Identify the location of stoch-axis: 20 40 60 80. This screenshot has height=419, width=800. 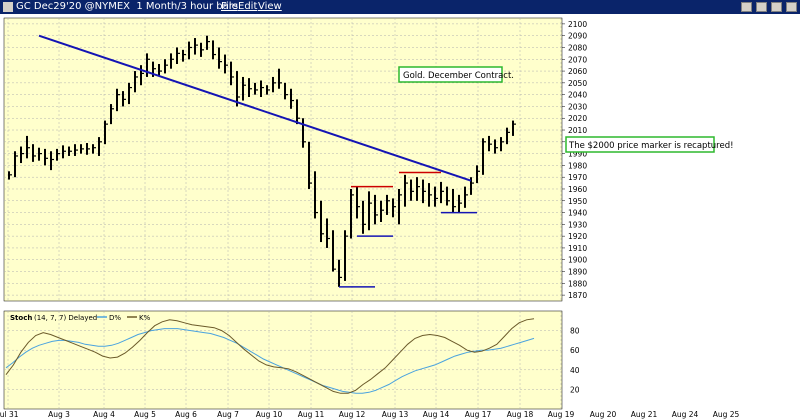
(575, 361).